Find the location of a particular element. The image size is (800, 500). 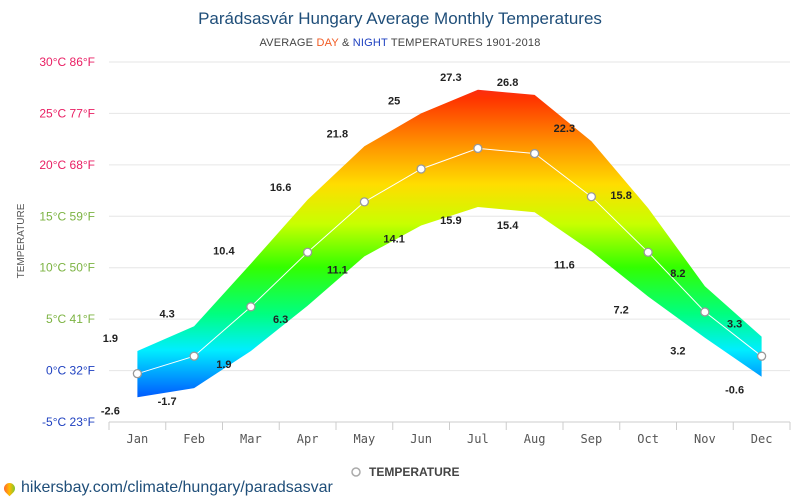

day-value-label: 15.8 is located at coordinates (620, 196).